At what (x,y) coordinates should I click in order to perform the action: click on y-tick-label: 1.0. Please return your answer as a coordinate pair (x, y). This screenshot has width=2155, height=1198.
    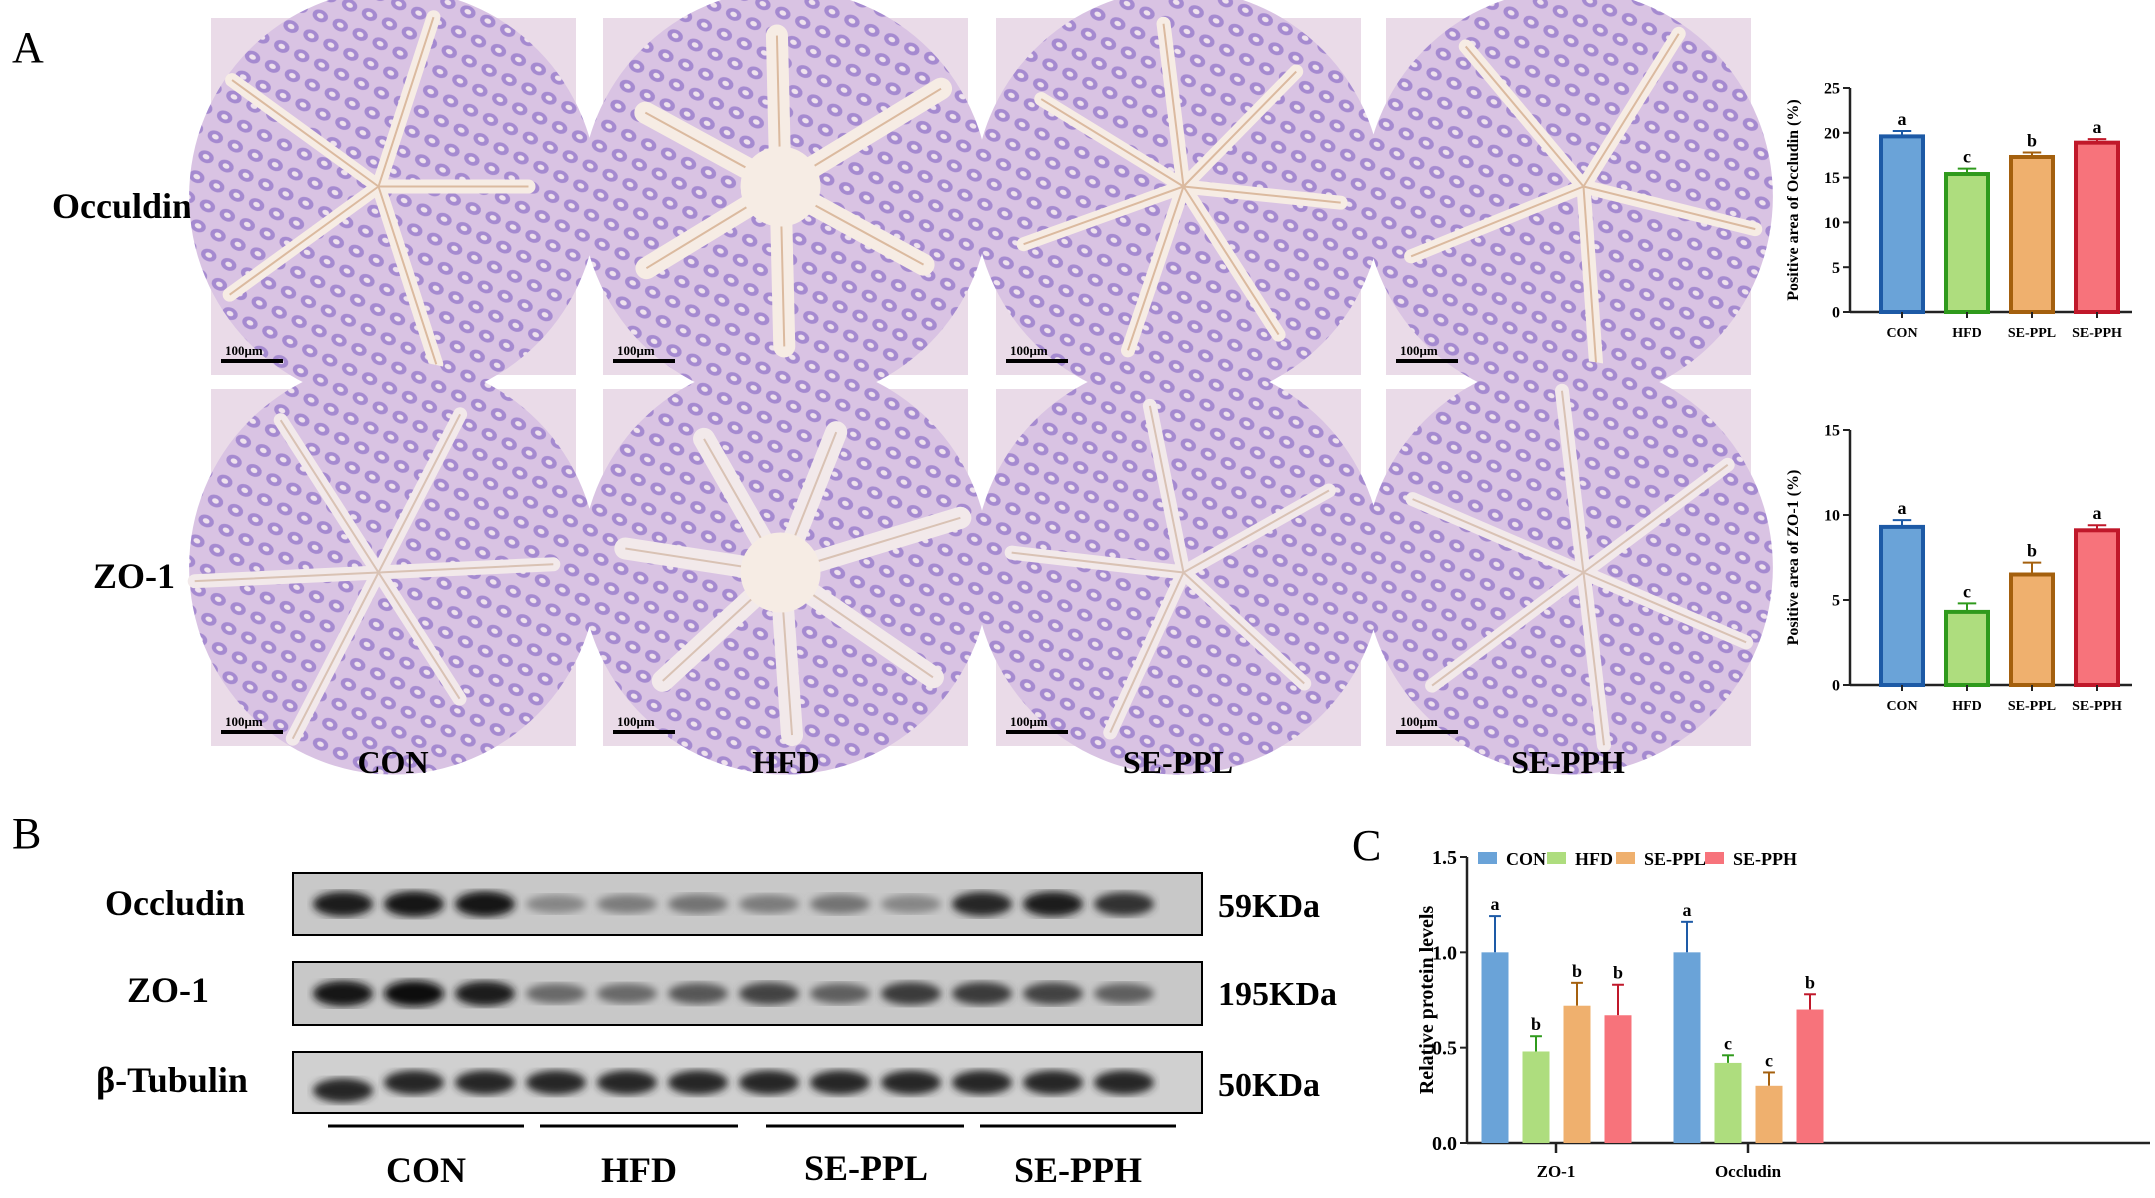
    Looking at the image, I should click on (1444, 953).